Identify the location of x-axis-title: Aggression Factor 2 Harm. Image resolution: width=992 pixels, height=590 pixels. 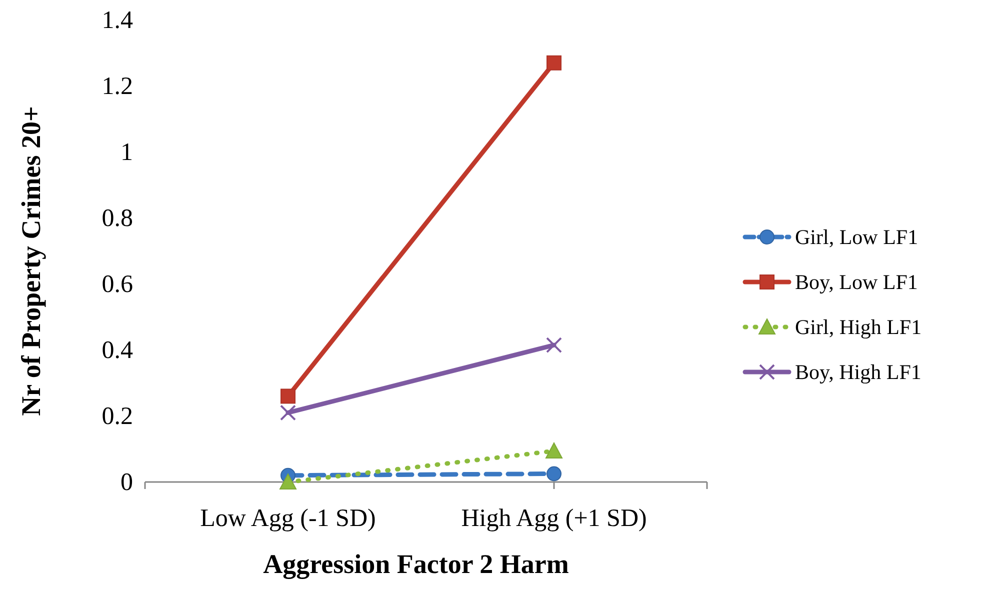
(416, 564).